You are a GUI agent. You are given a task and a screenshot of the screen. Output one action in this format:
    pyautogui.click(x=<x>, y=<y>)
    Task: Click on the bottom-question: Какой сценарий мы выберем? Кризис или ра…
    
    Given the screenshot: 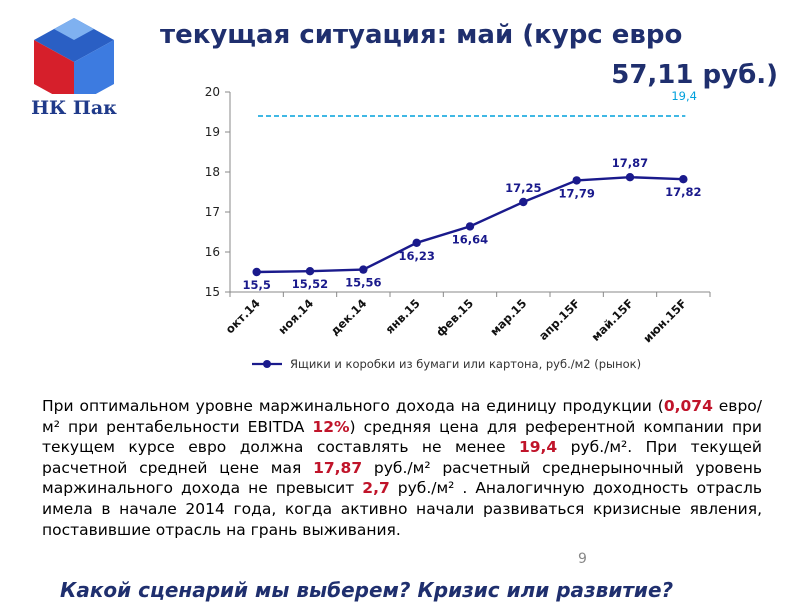 What is the action you would take?
    pyautogui.click(x=367, y=590)
    